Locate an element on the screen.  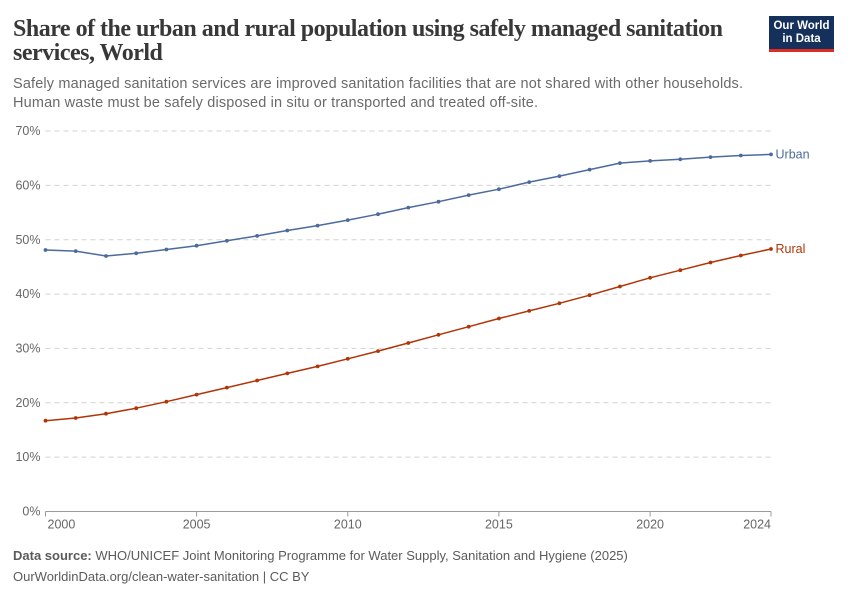
svg-text: 50% is located at coordinates (27, 240).